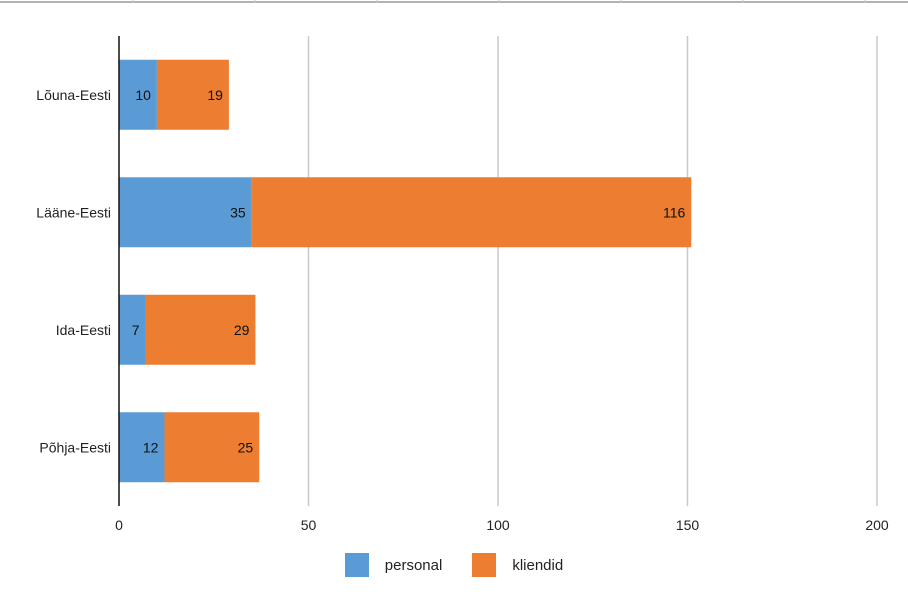  I want to click on x-tick-label-0: 0, so click(119, 525).